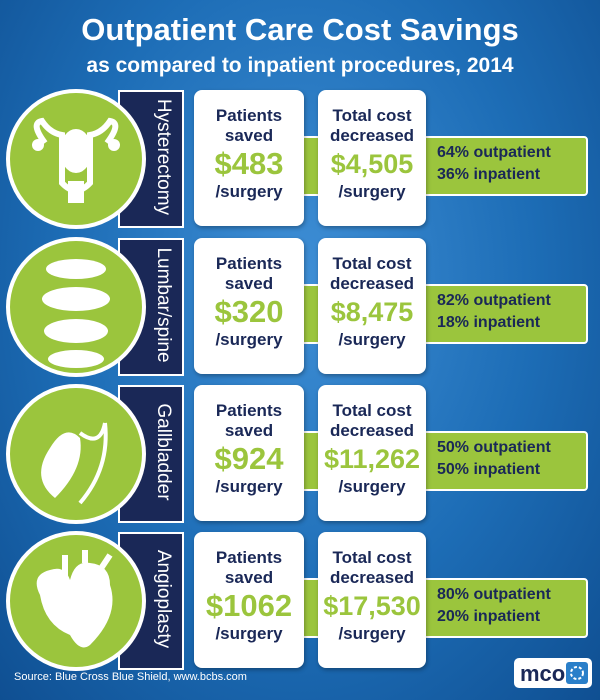 The height and width of the screenshot is (700, 600). What do you see at coordinates (489, 174) in the screenshot?
I see `inpatient-share: 36% inpatient` at bounding box center [489, 174].